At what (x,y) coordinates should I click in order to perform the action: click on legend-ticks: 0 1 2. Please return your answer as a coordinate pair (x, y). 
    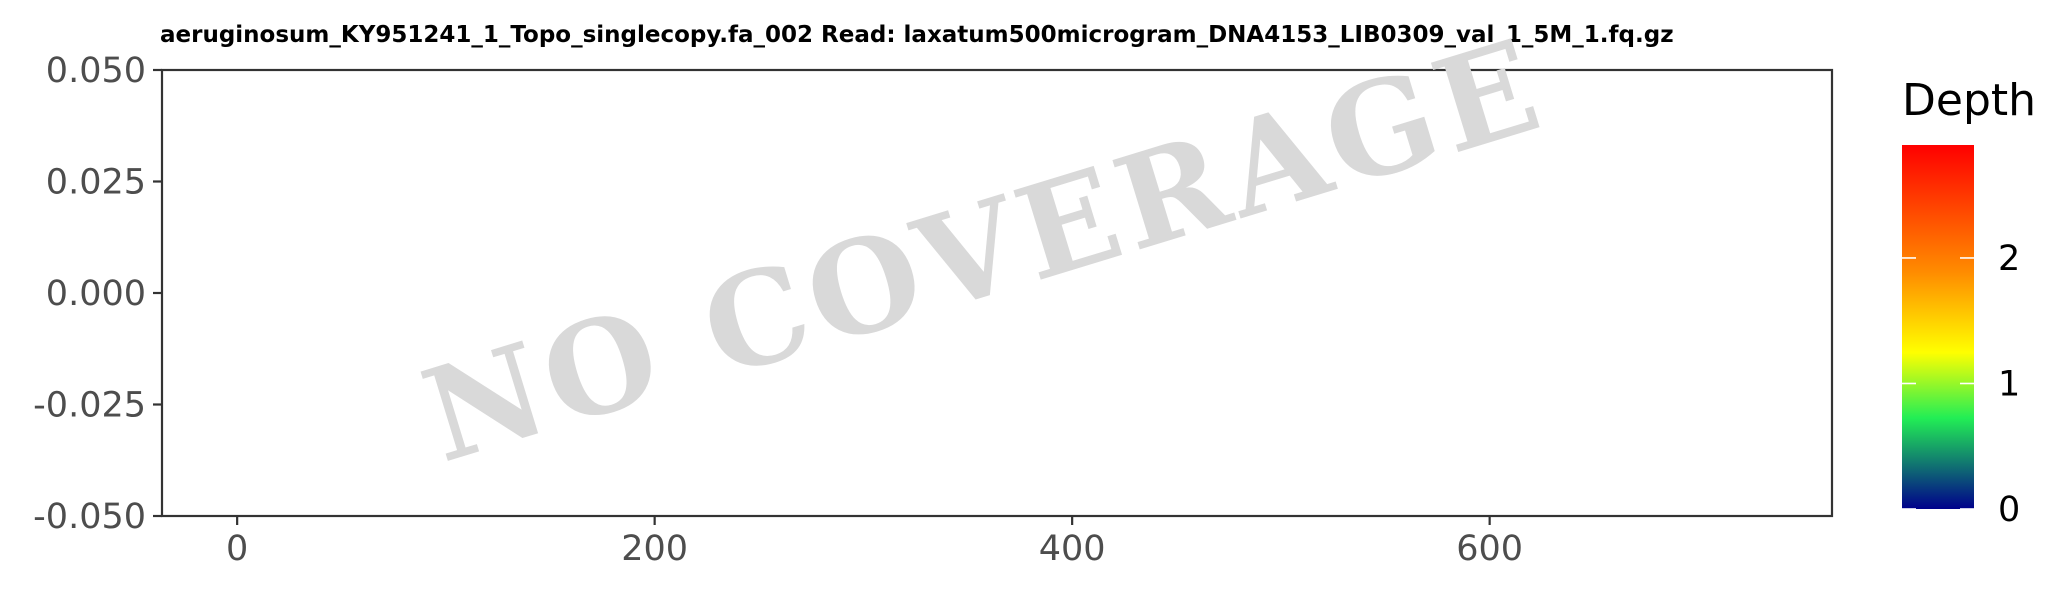
    Looking at the image, I should click on (1961, 384).